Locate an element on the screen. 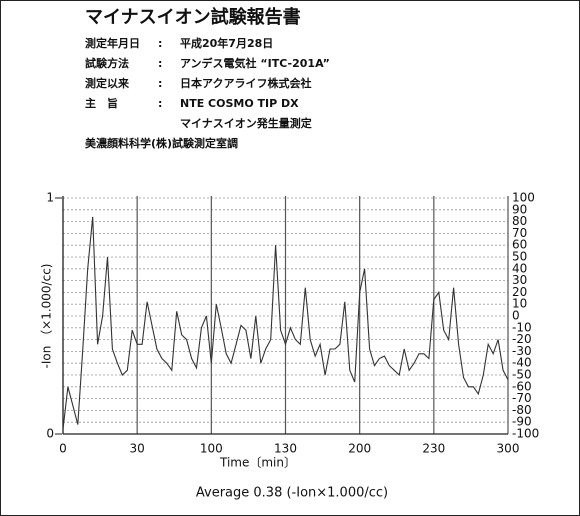 The image size is (580, 516). x-tick-label: 230 is located at coordinates (433, 449).